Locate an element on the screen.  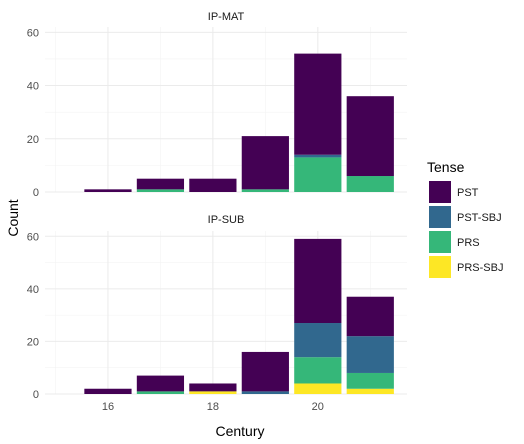
legend-label-prs-sbj: PRS-SBJ is located at coordinates (480, 268).